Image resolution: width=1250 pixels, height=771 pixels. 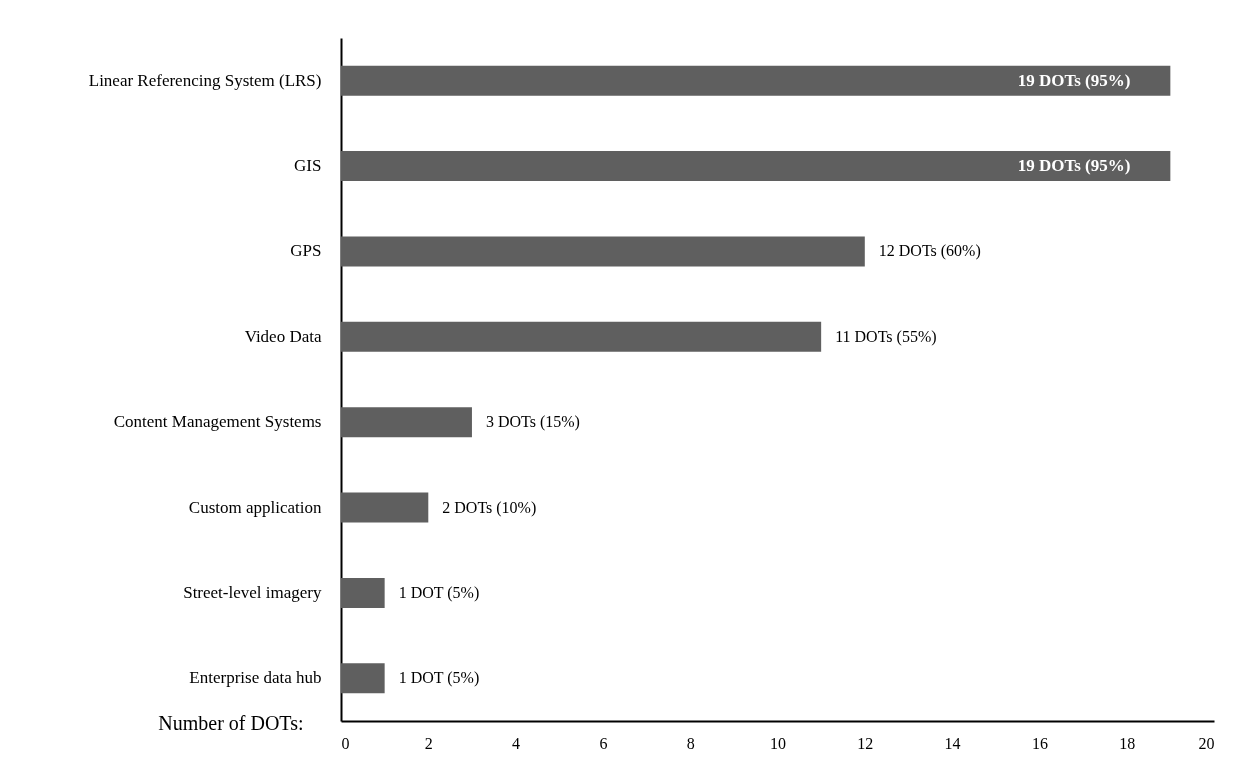 What do you see at coordinates (1206, 743) in the screenshot?
I see `x-tick-label: 20` at bounding box center [1206, 743].